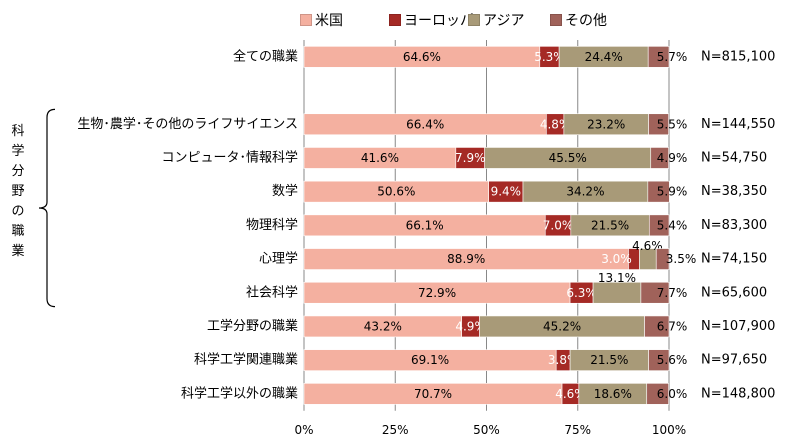  What do you see at coordinates (425, 225) in the screenshot?
I see `data-label: 66.1%` at bounding box center [425, 225].